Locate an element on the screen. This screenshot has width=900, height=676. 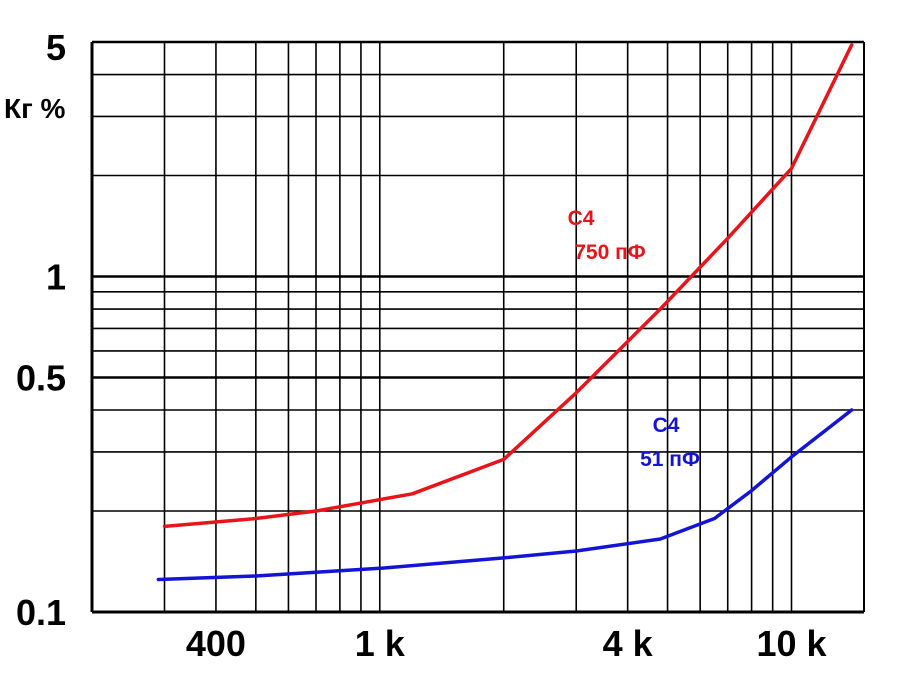
y-tick-label: 1 is located at coordinates (56, 277).